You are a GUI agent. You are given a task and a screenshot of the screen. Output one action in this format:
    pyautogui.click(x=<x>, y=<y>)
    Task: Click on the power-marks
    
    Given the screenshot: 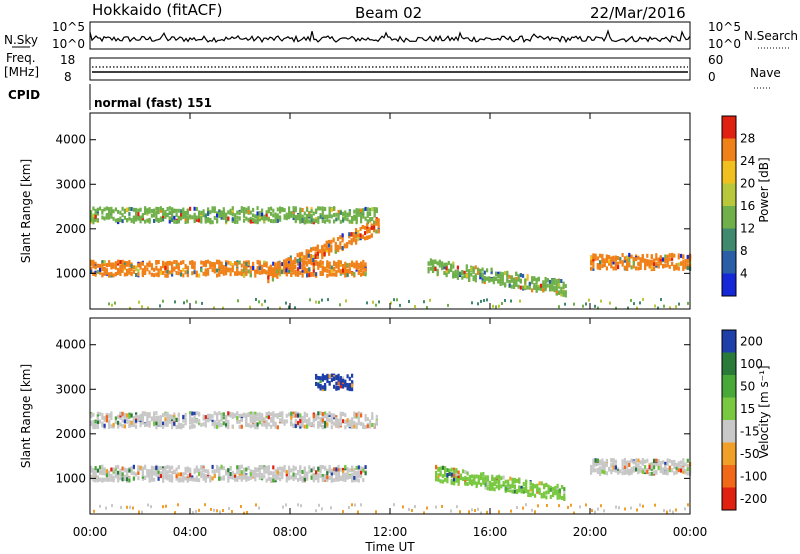 What is the action you would take?
    pyautogui.click(x=391, y=258)
    